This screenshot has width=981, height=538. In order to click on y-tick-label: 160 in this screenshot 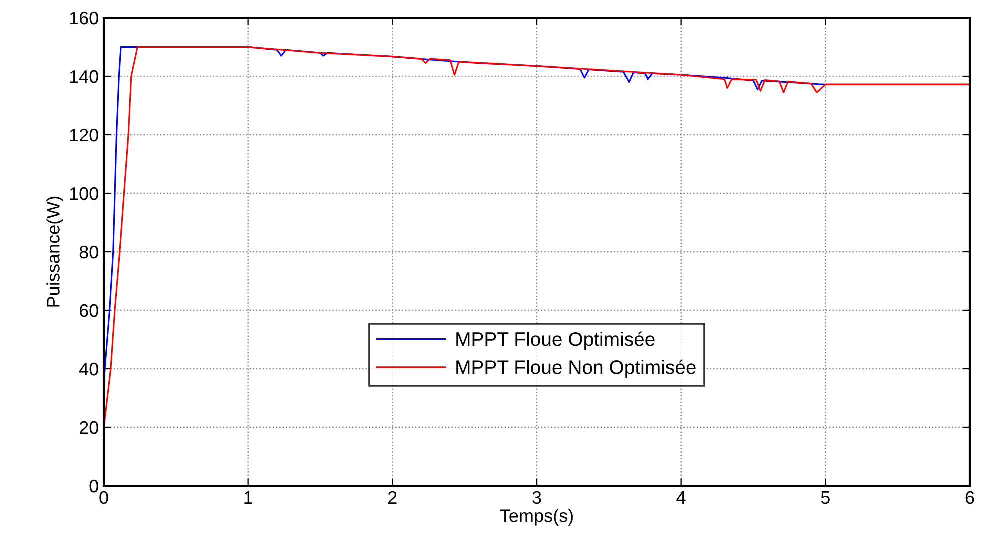, I will do `click(84, 18)`.